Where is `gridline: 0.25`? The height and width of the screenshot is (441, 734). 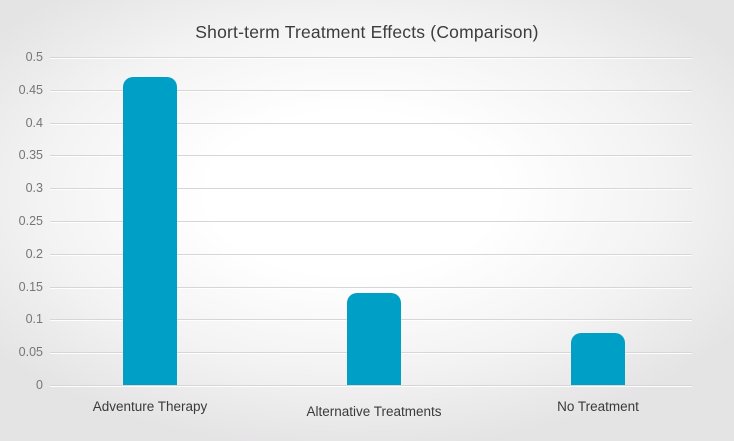 gridline: 0.25 is located at coordinates (355, 221).